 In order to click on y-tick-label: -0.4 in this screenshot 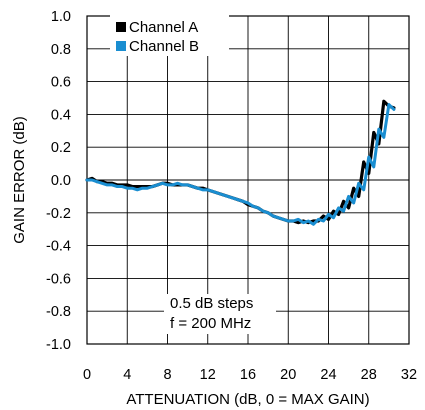, I will do `click(58, 247)`.